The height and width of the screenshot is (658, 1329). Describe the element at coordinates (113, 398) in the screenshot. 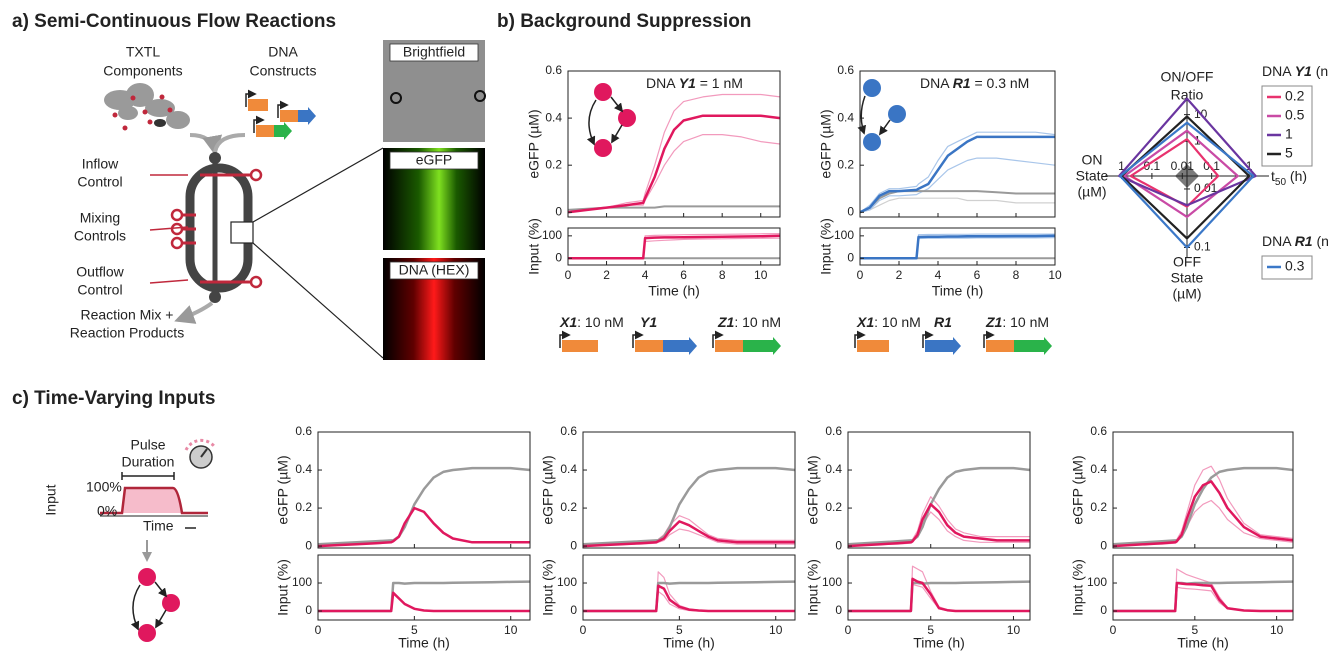

I see `panel-title: c) Time-Varying Inputs` at that location.